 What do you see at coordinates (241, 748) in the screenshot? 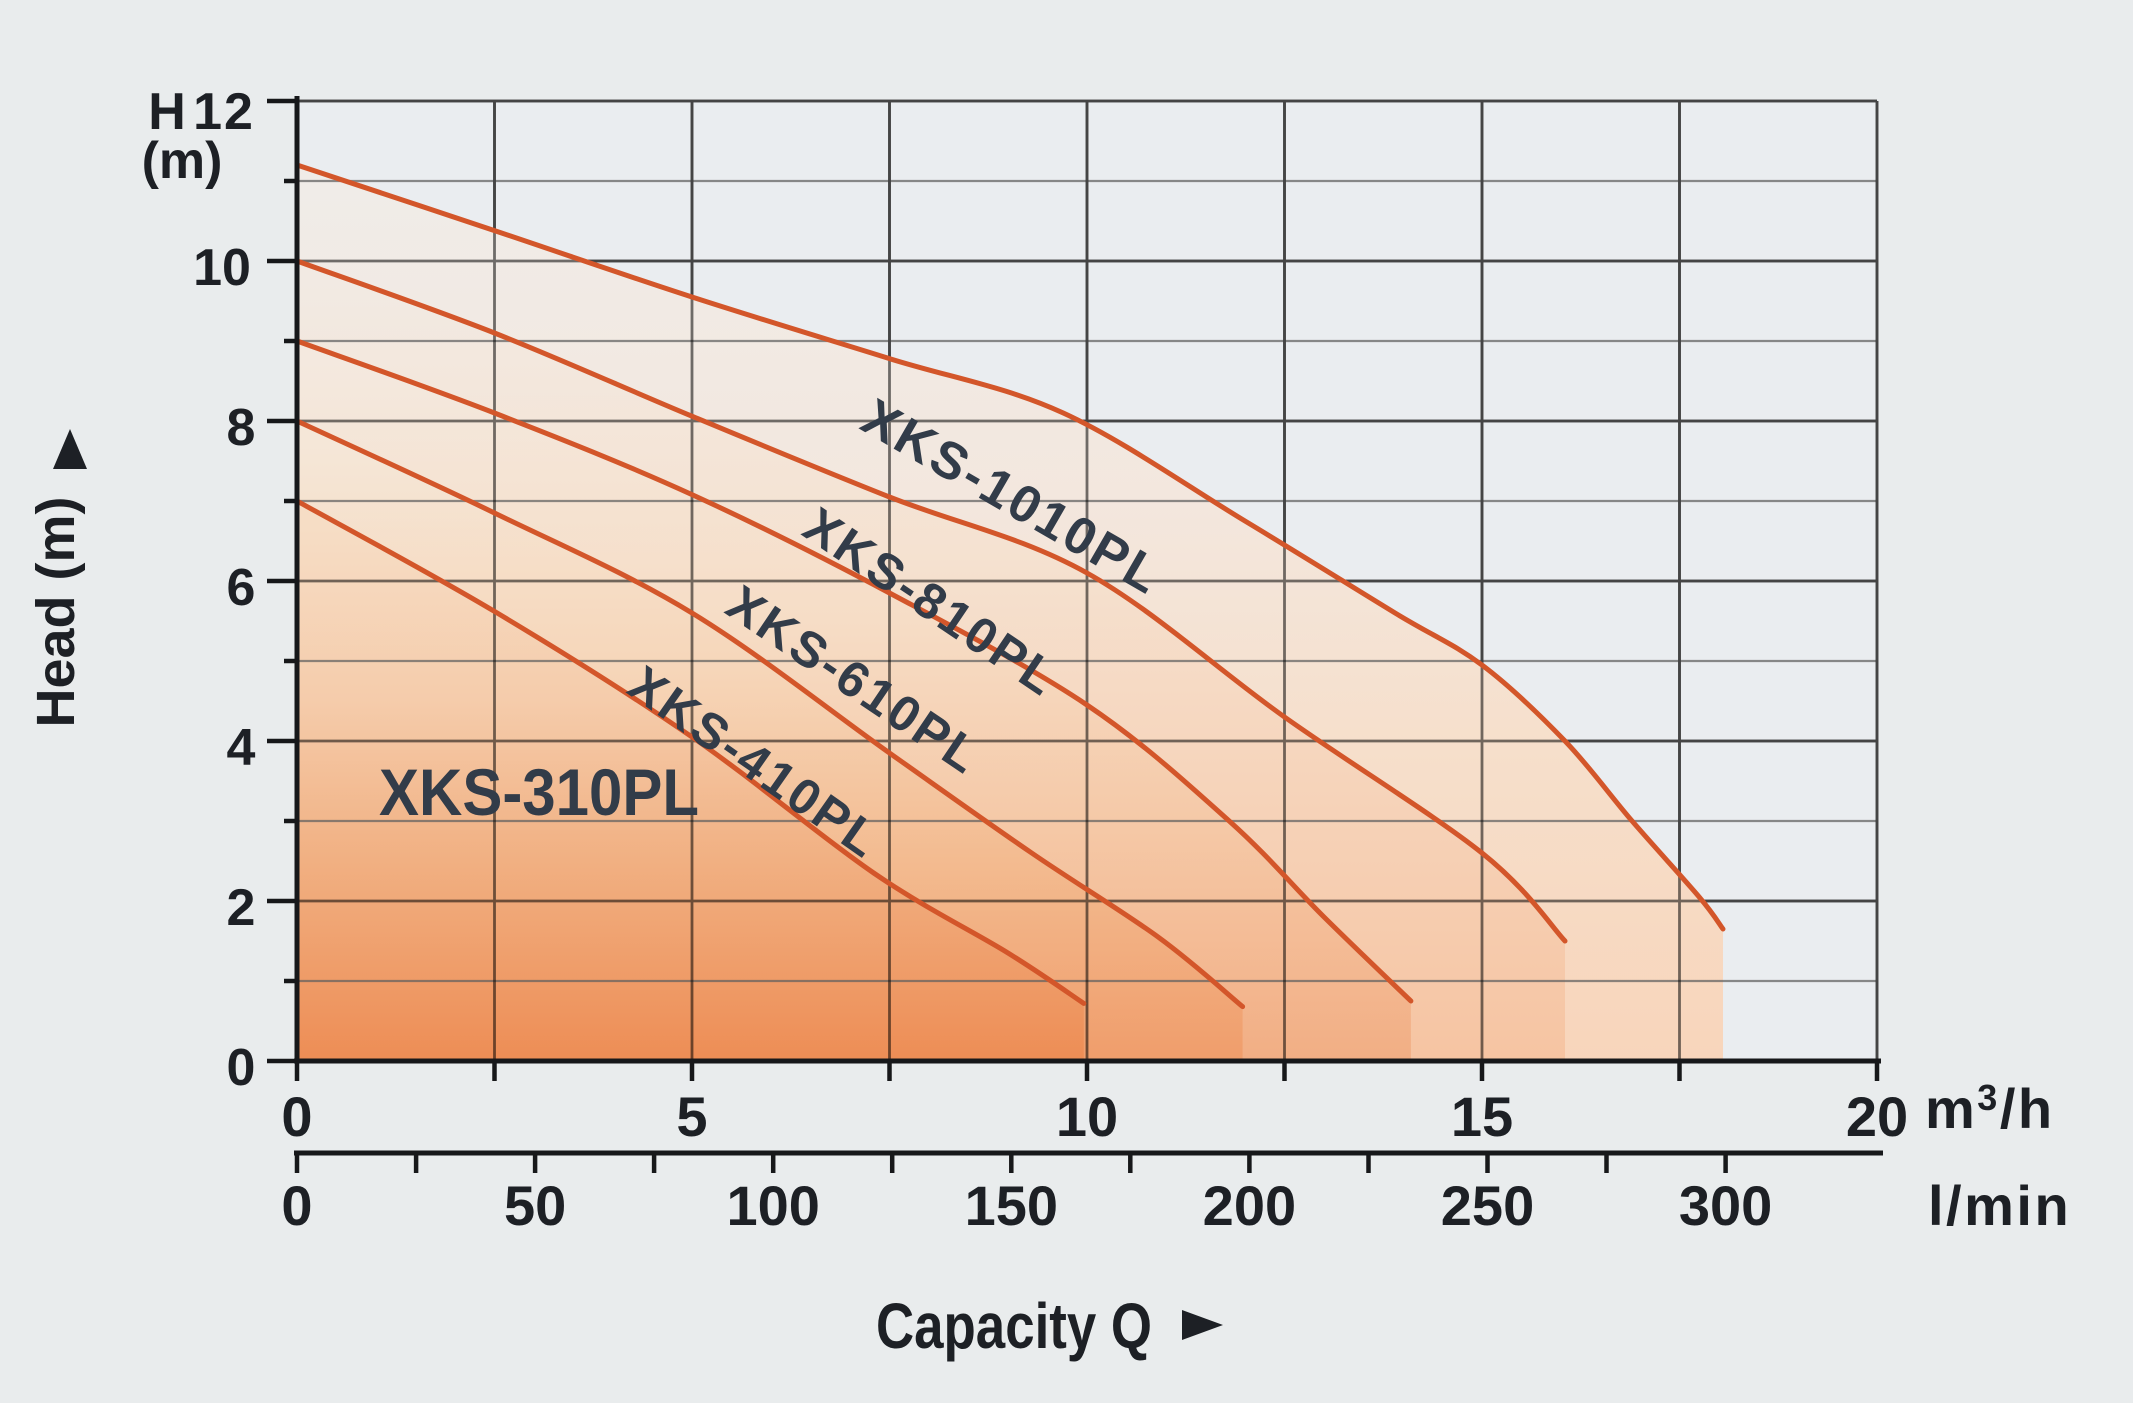
I see `svg-text: 4` at bounding box center [241, 748].